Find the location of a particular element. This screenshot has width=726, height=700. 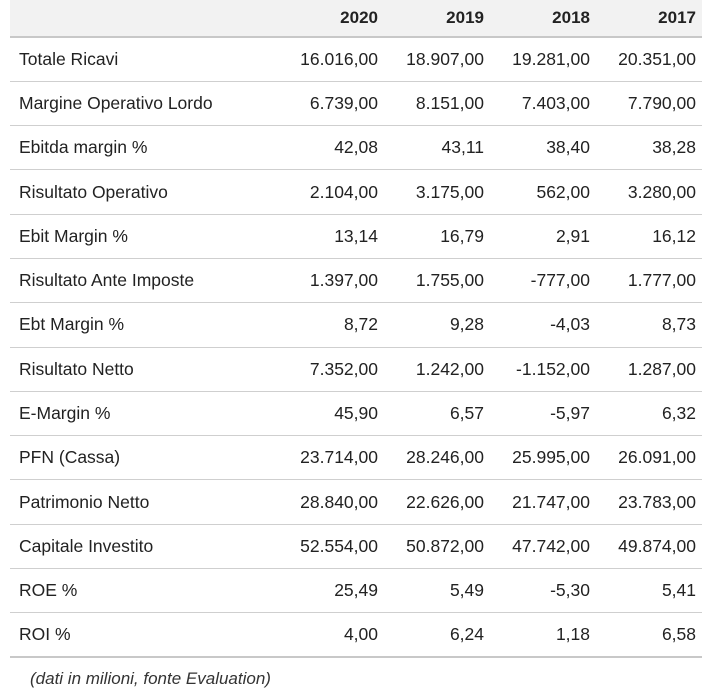

table-row: E-Margin % 45,90 6,57 -5,97 6,32 is located at coordinates (356, 414).